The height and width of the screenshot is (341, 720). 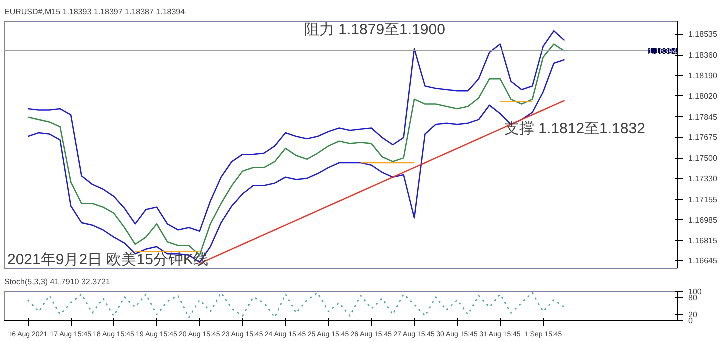 I want to click on y-tick-label: 1.18535, so click(x=703, y=35).